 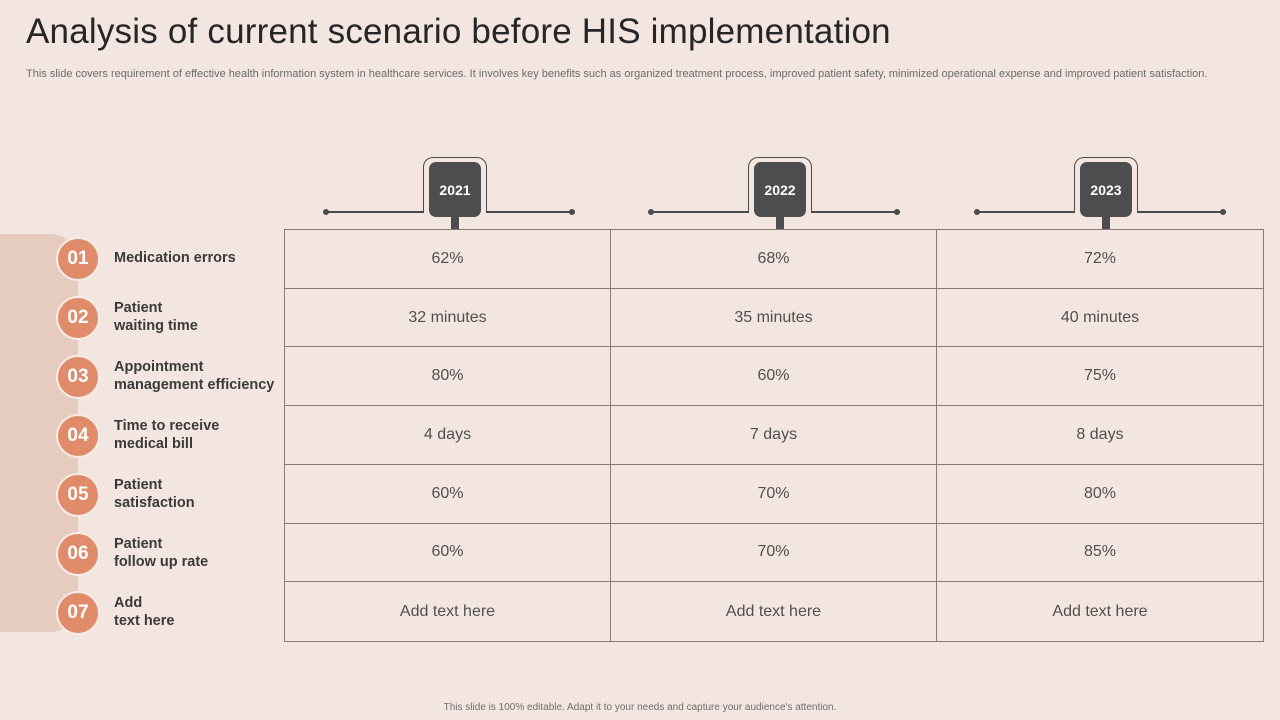 What do you see at coordinates (1100, 435) in the screenshot?
I see `table-cell: 8 days` at bounding box center [1100, 435].